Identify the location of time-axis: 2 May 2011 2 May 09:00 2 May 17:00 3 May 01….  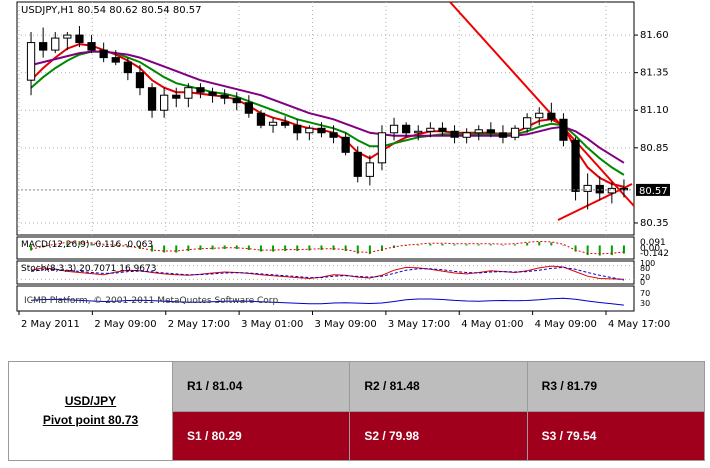
(344, 320).